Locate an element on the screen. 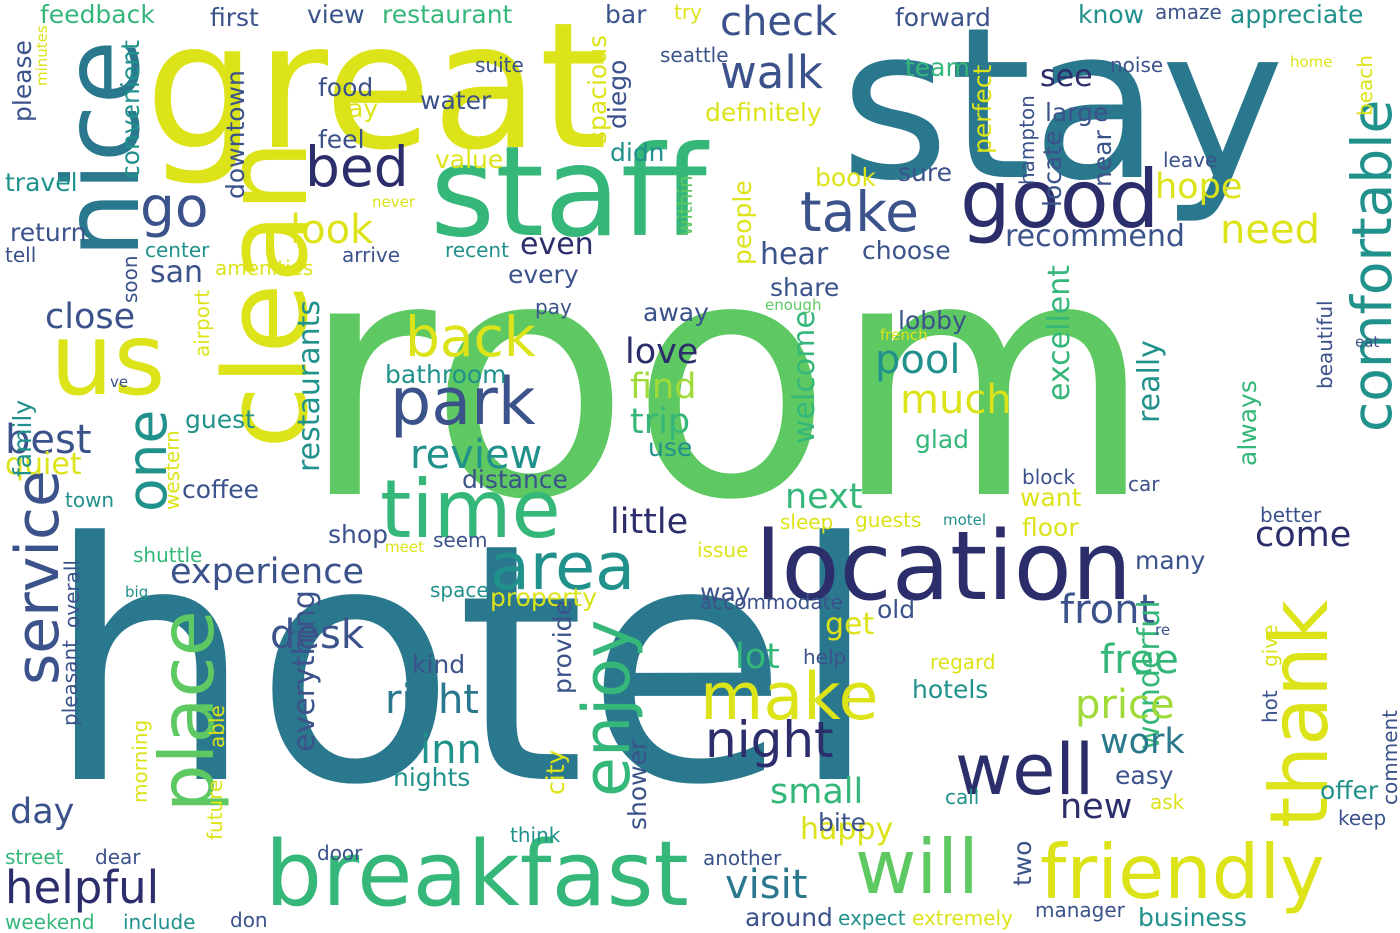 This screenshot has width=1400, height=933. word-price: price is located at coordinates (1125, 705).